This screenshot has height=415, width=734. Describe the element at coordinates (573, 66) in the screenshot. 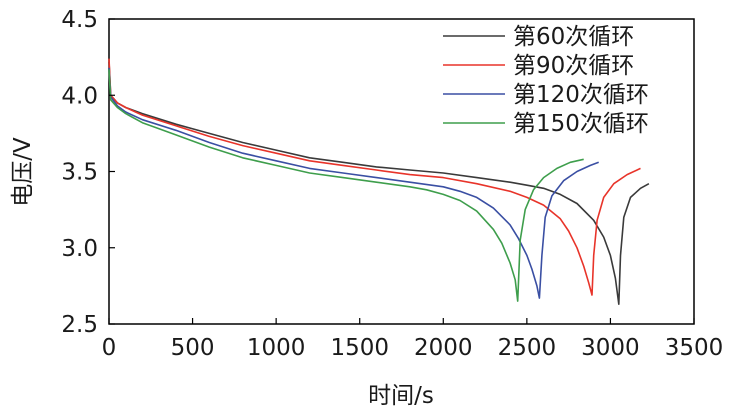

I see `legend-label: 第90次循环` at that location.